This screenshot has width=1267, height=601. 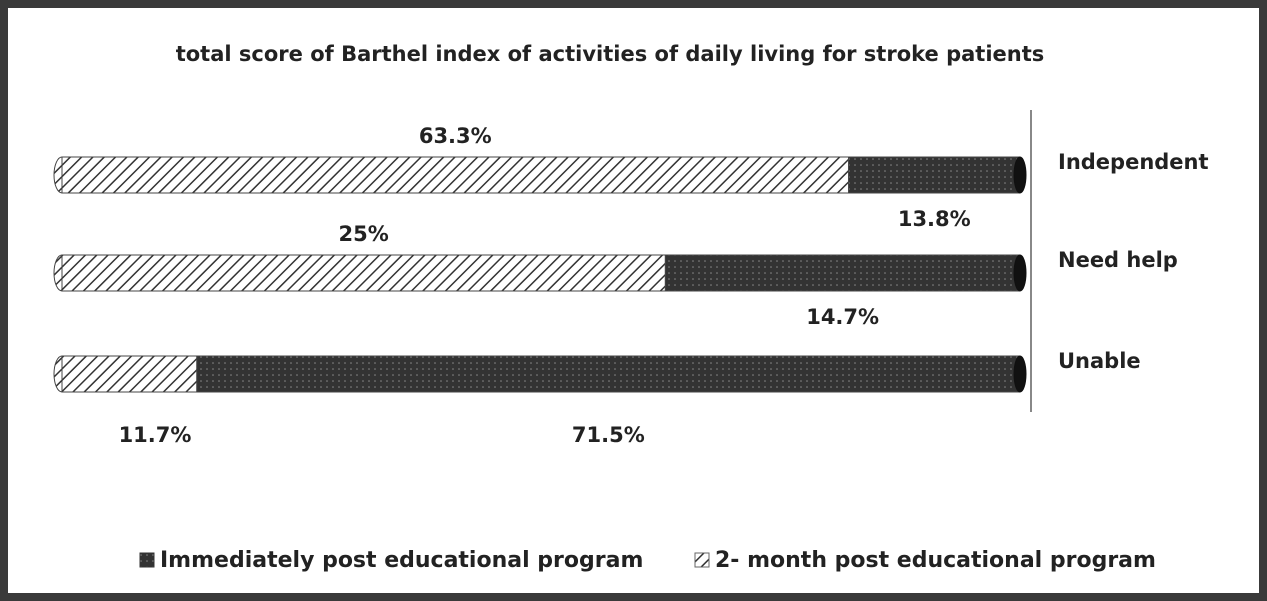 What do you see at coordinates (401, 560) in the screenshot?
I see `legend-label: Immediately post educational program` at bounding box center [401, 560].